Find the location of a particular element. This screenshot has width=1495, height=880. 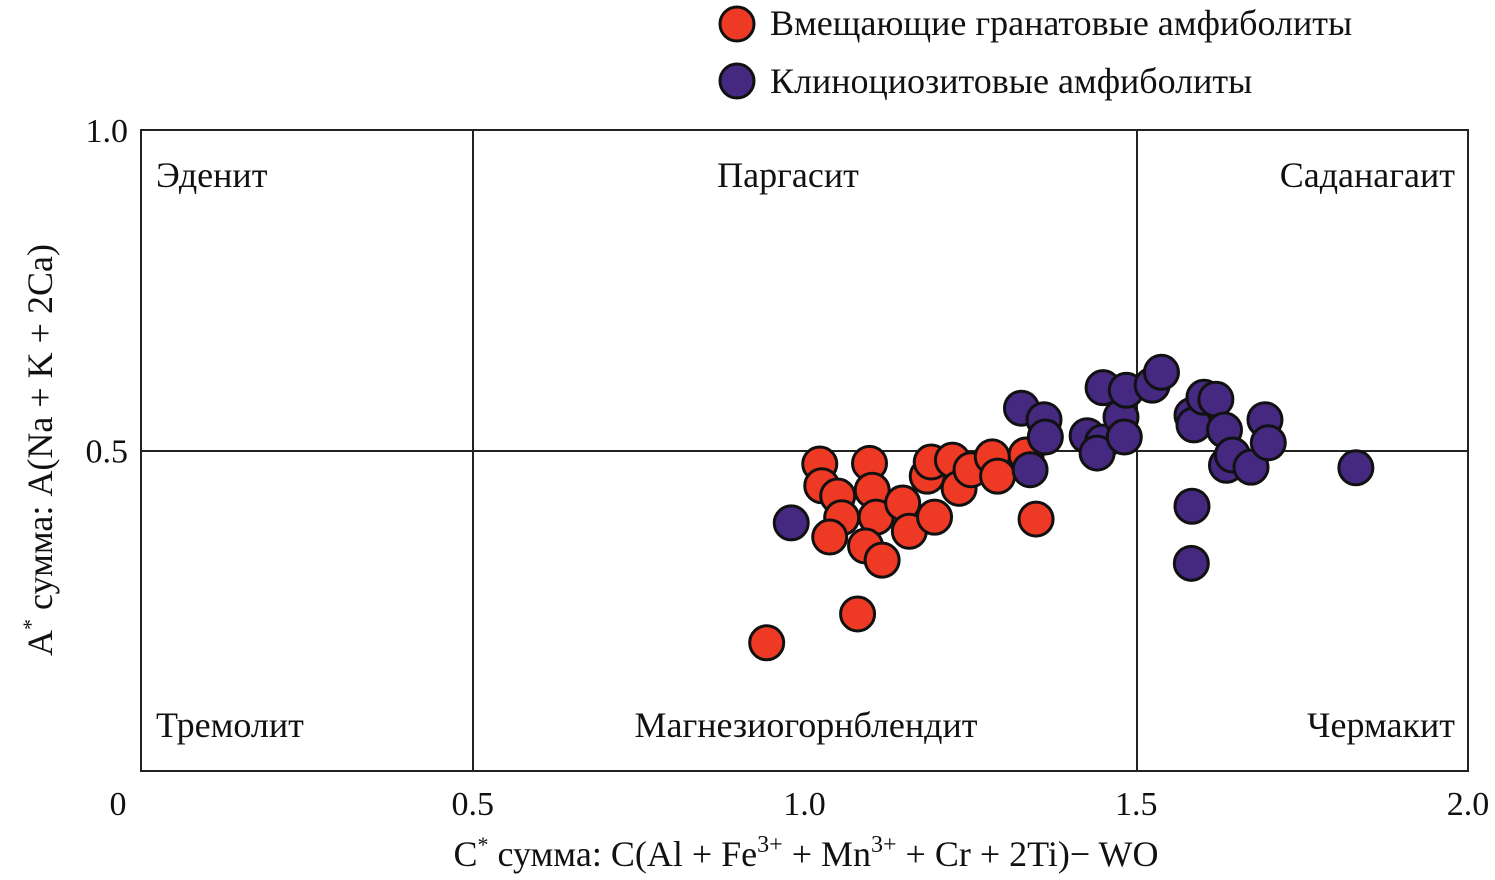

y-tick-labels: 0.5 1.0 is located at coordinates (107, 292).